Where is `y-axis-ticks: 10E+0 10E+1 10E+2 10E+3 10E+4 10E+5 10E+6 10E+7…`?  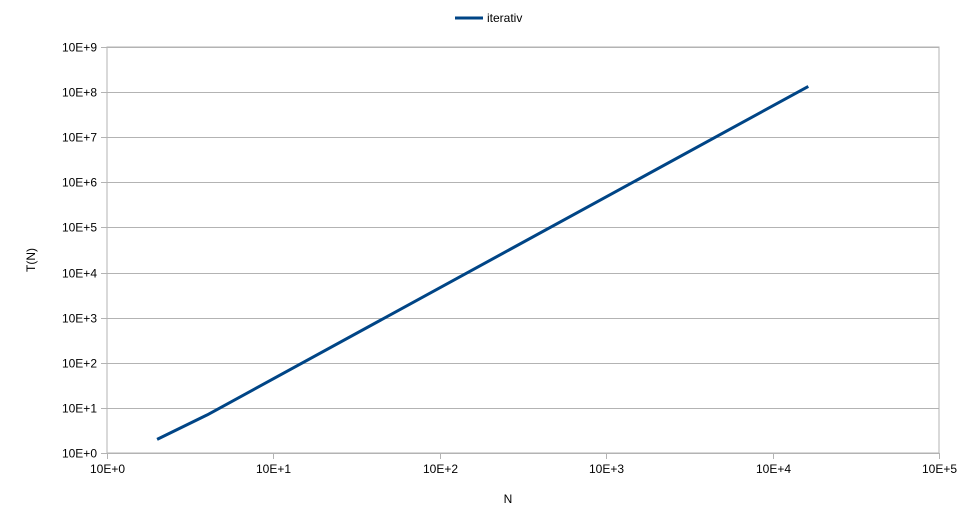 y-axis-ticks: 10E+0 10E+1 10E+2 10E+3 10E+4 10E+5 10E+6 10E+7… is located at coordinates (84, 251).